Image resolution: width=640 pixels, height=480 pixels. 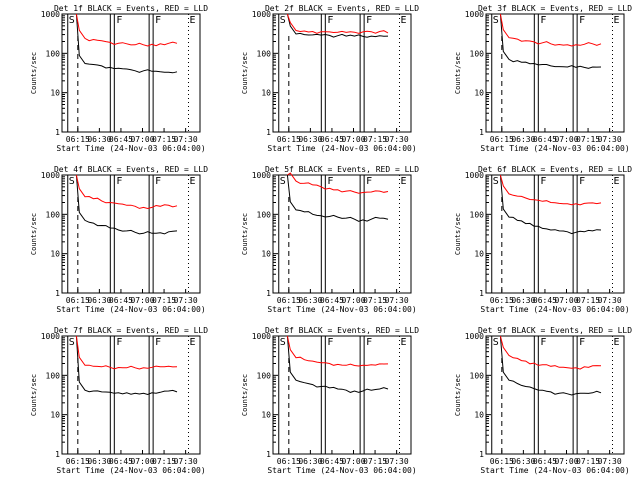 What do you see at coordinates (131, 169) in the screenshot?
I see `chart-title: Det 4f BLACK = Events, RED = LLD` at bounding box center [131, 169].